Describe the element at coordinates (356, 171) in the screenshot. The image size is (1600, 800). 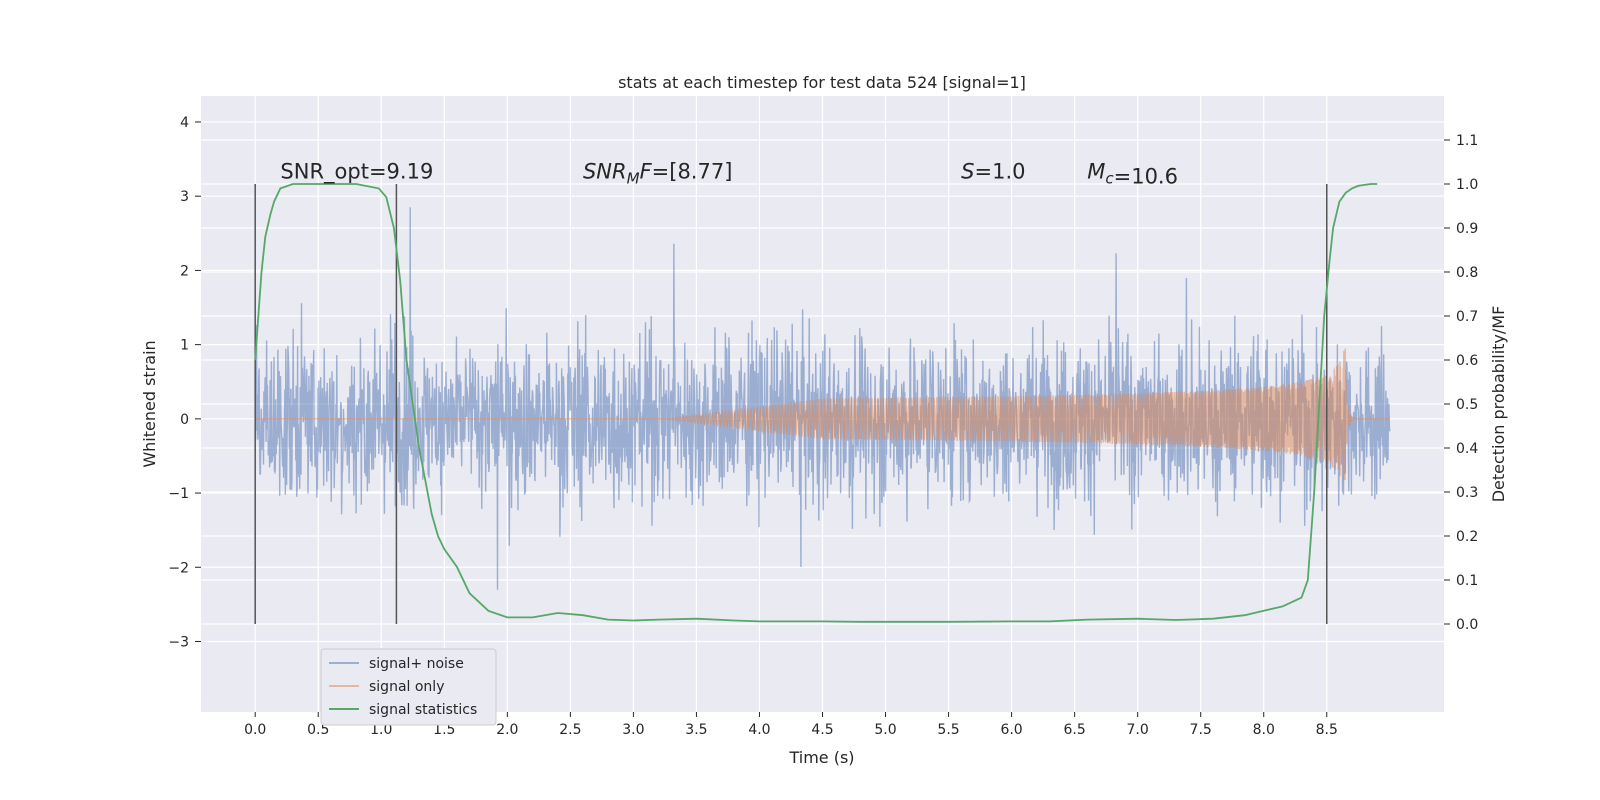
I see `annotation: SNR_opt=9.19` at that location.